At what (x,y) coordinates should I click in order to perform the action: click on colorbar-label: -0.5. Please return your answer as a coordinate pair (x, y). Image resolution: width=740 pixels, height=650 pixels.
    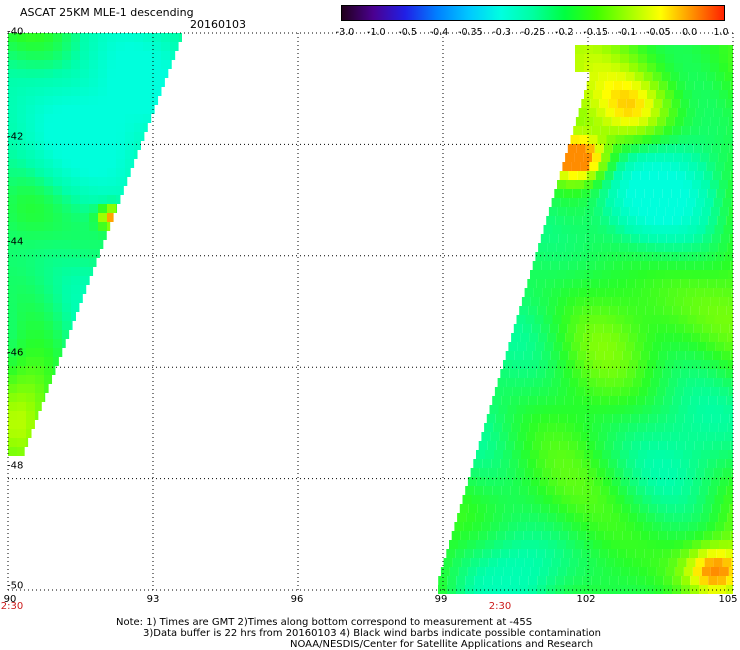
    Looking at the image, I should click on (407, 32).